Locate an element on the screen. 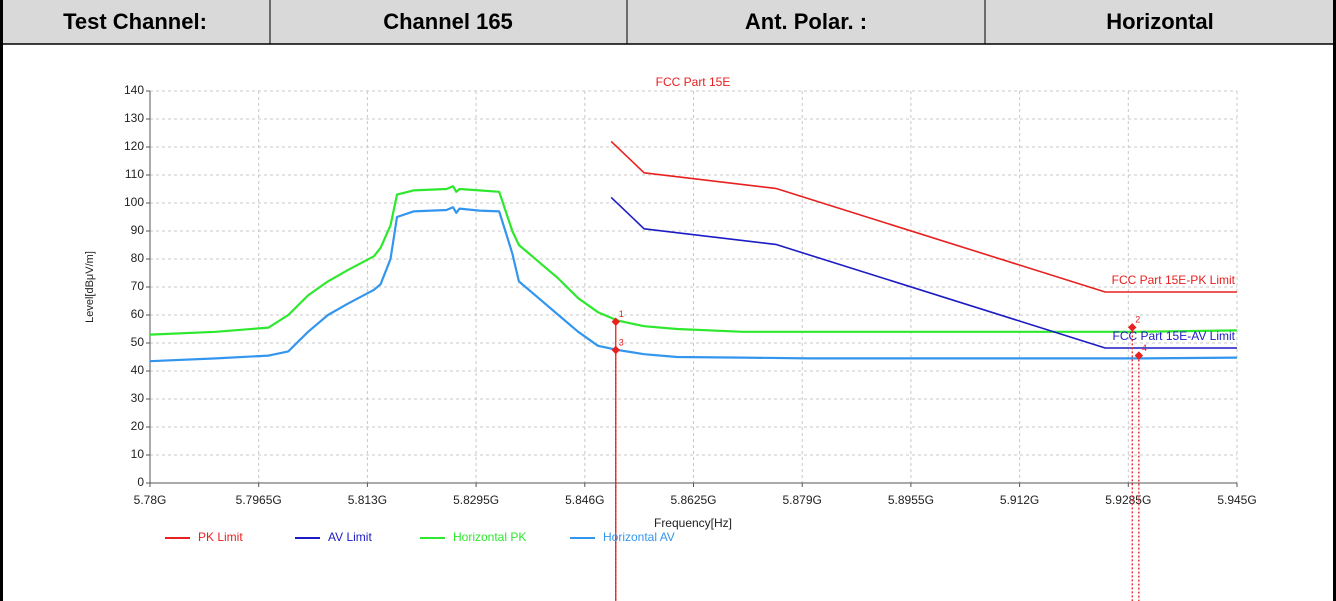 This screenshot has width=1336, height=601. y-tick-label: 90 is located at coordinates (138, 230).